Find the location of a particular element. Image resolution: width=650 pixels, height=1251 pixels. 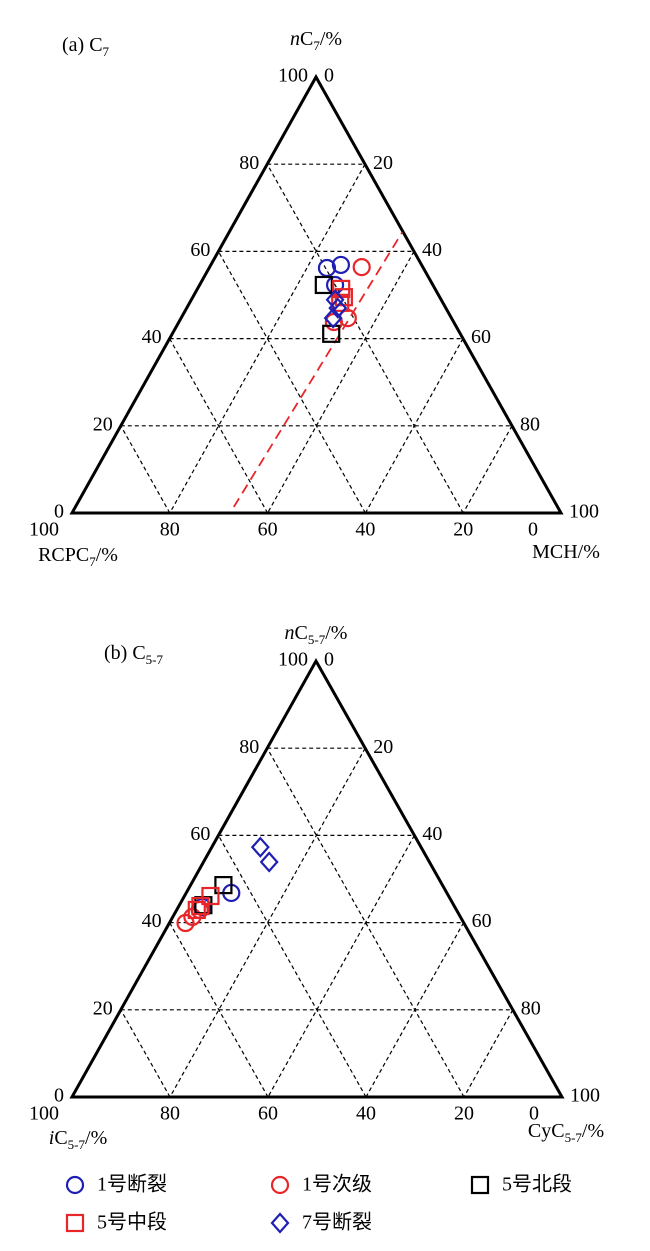

tick-label-right-axis: 60 is located at coordinates (481, 337).